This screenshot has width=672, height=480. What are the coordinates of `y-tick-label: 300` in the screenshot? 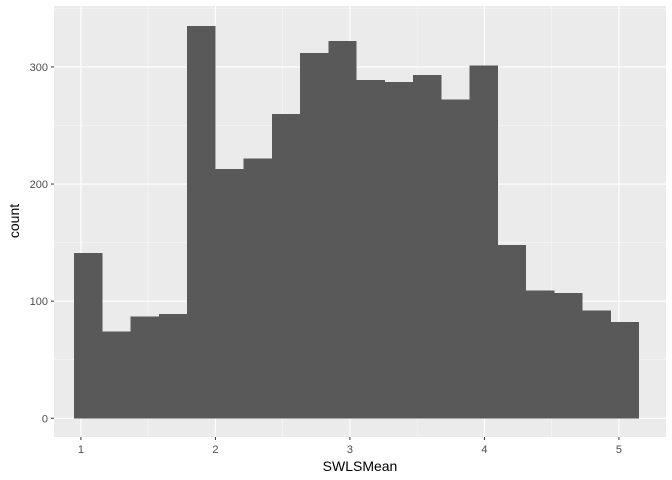 It's located at (39, 68).